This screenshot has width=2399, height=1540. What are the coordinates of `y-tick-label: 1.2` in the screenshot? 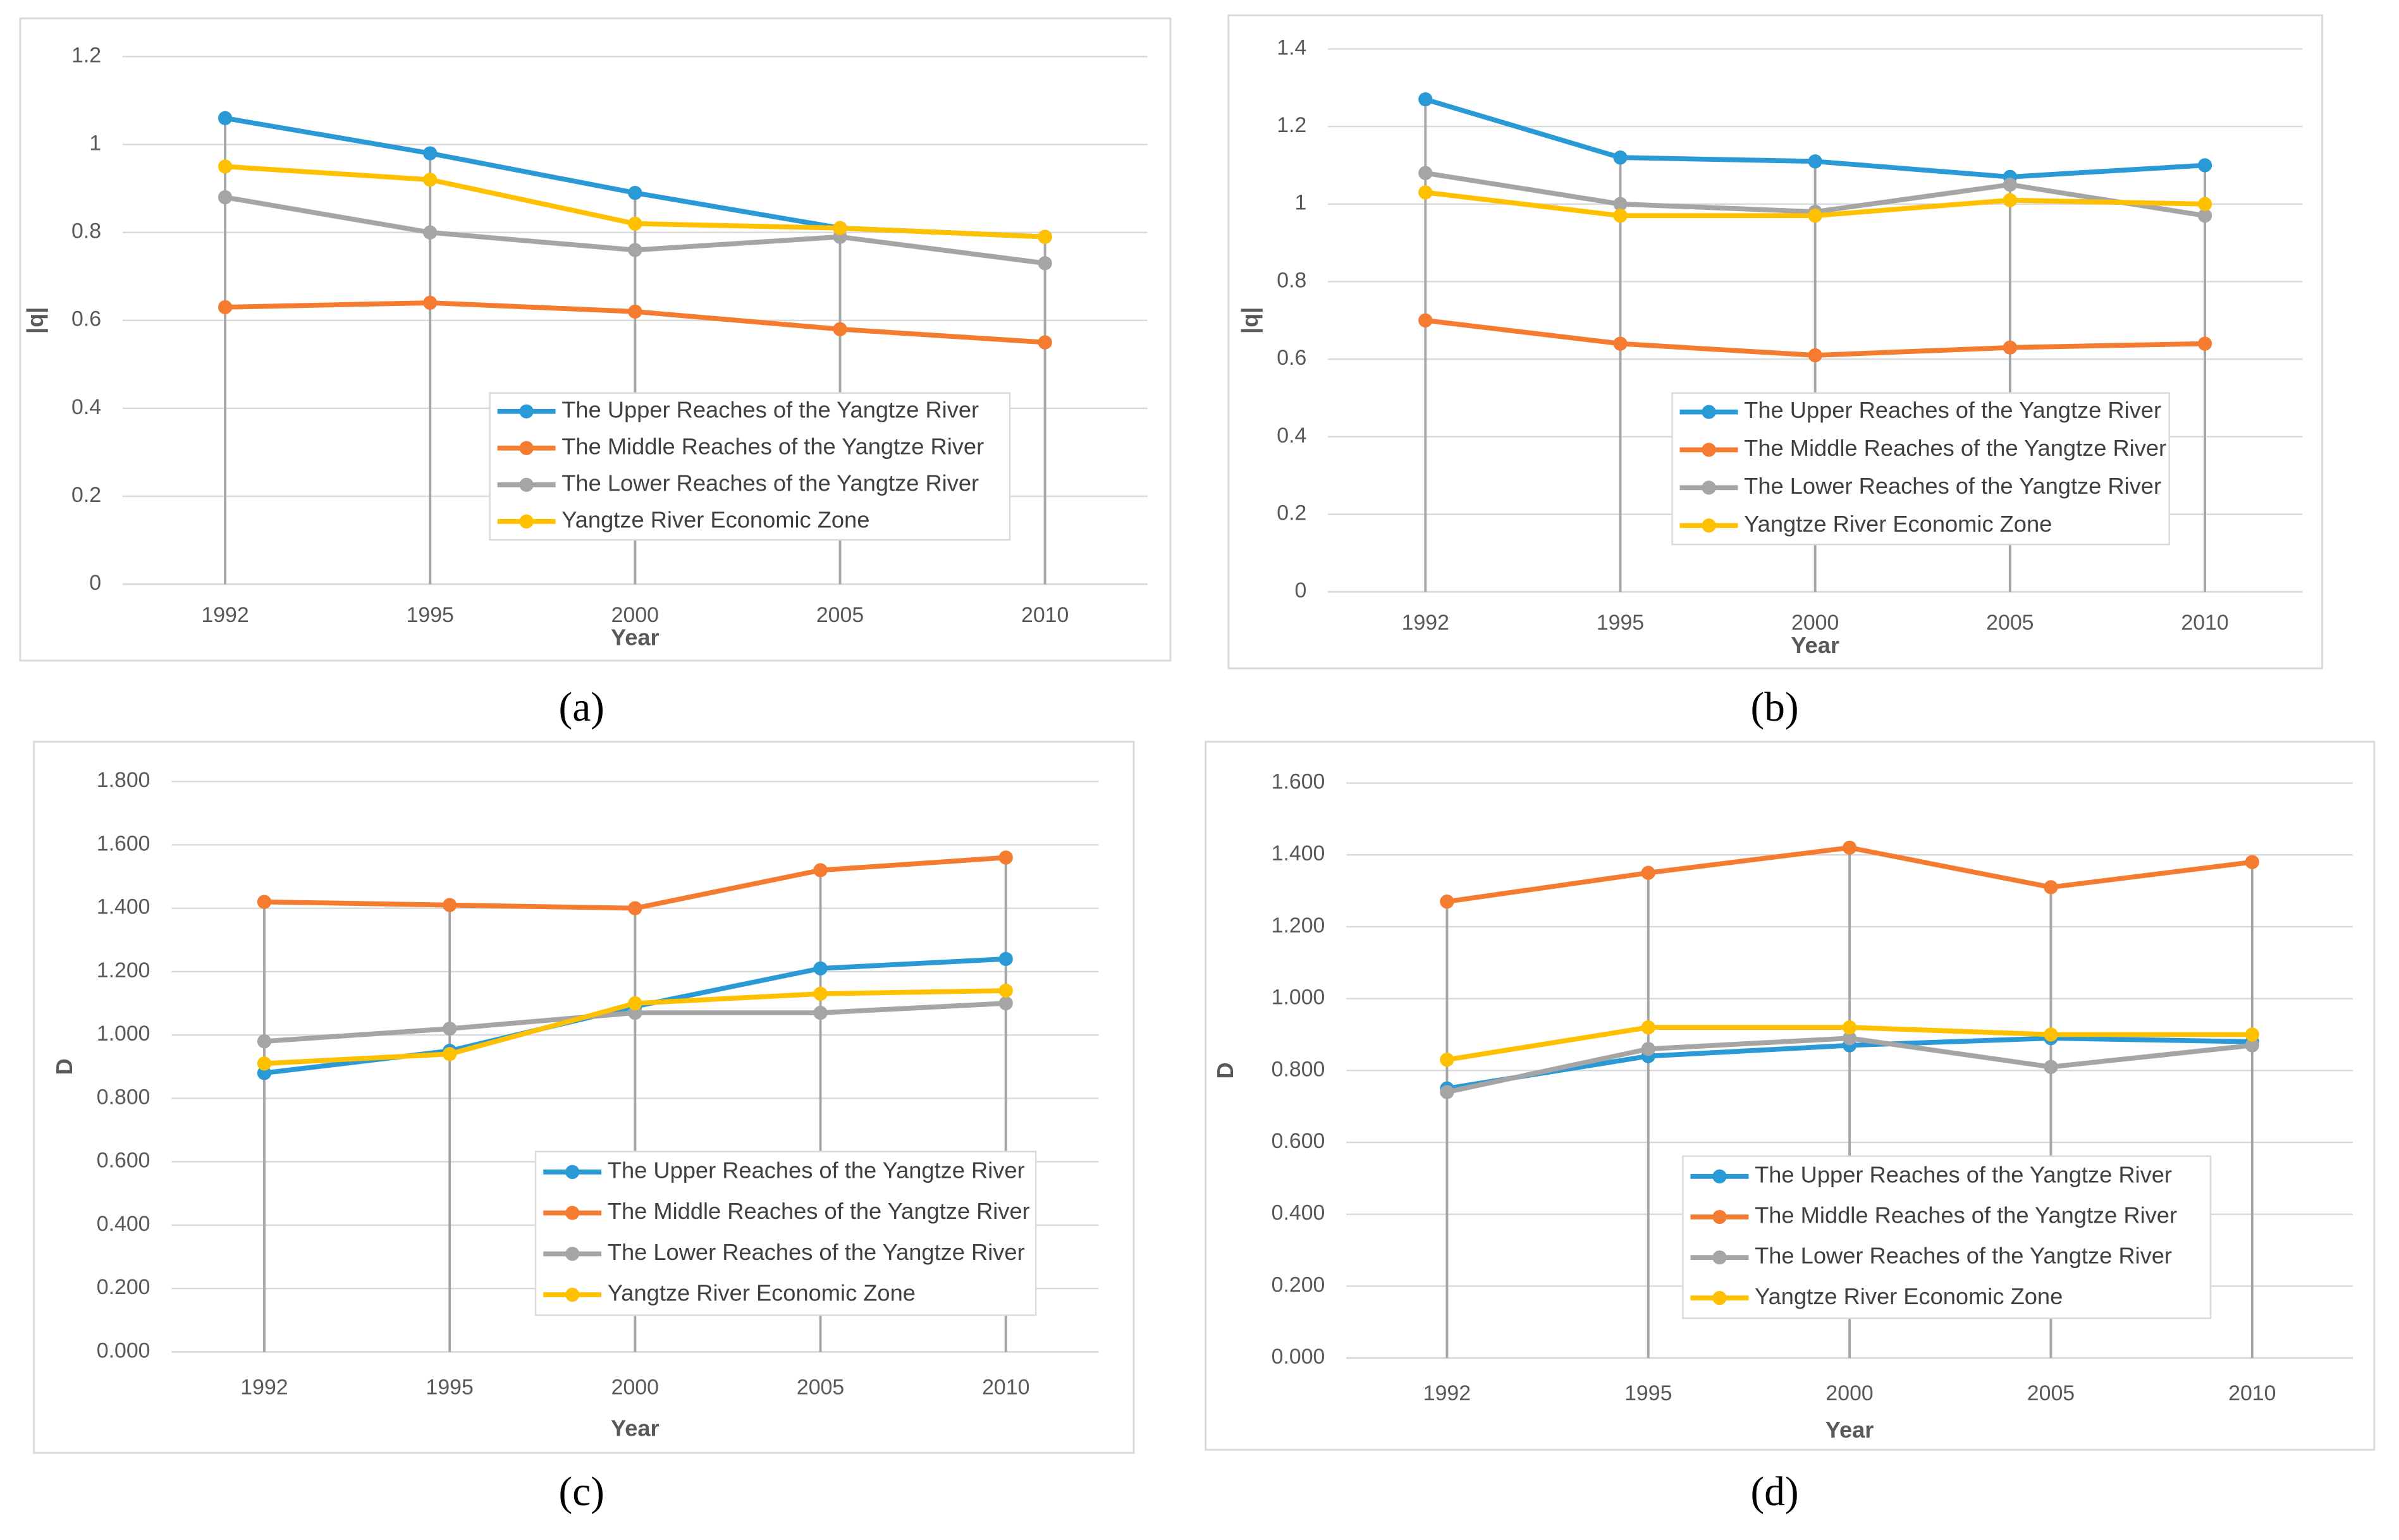 It's located at (86, 55).